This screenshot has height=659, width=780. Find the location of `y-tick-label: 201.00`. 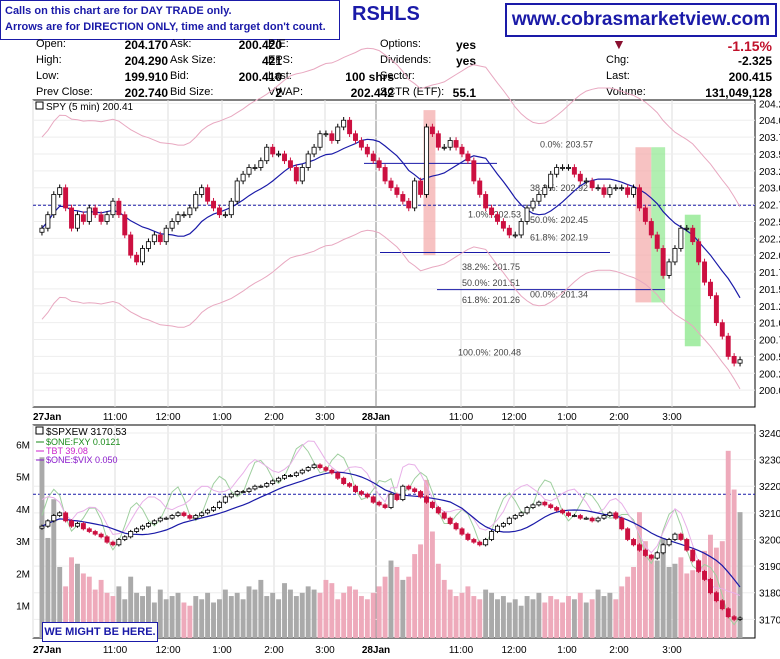

y-tick-label: 201.00 is located at coordinates (769, 324).